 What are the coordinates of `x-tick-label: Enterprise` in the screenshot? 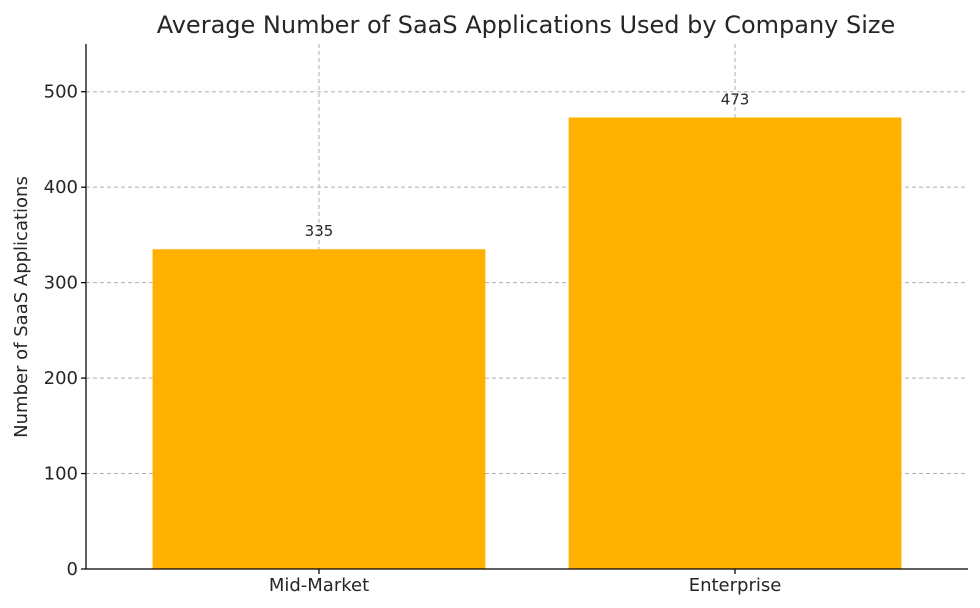 It's located at (735, 585).